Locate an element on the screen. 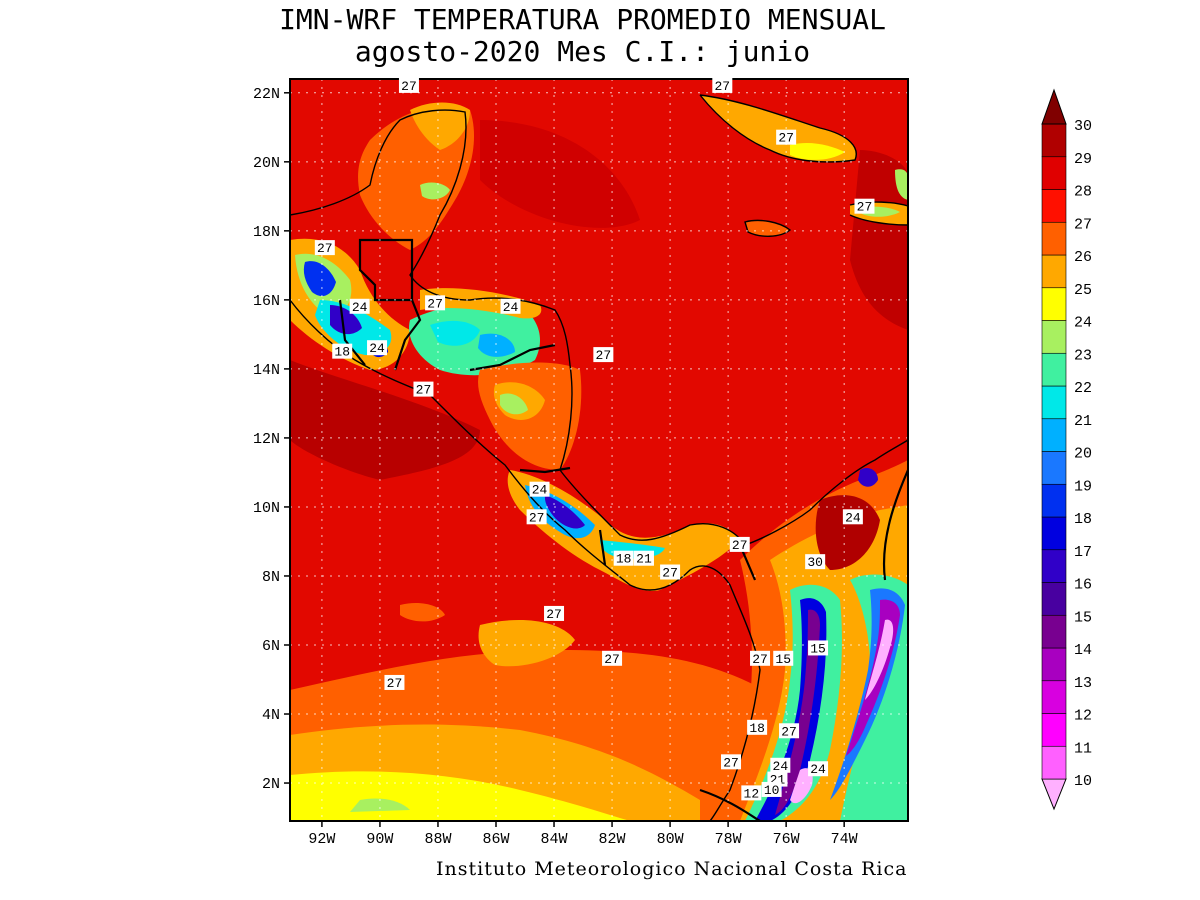  svg-text: 30 is located at coordinates (815, 562).